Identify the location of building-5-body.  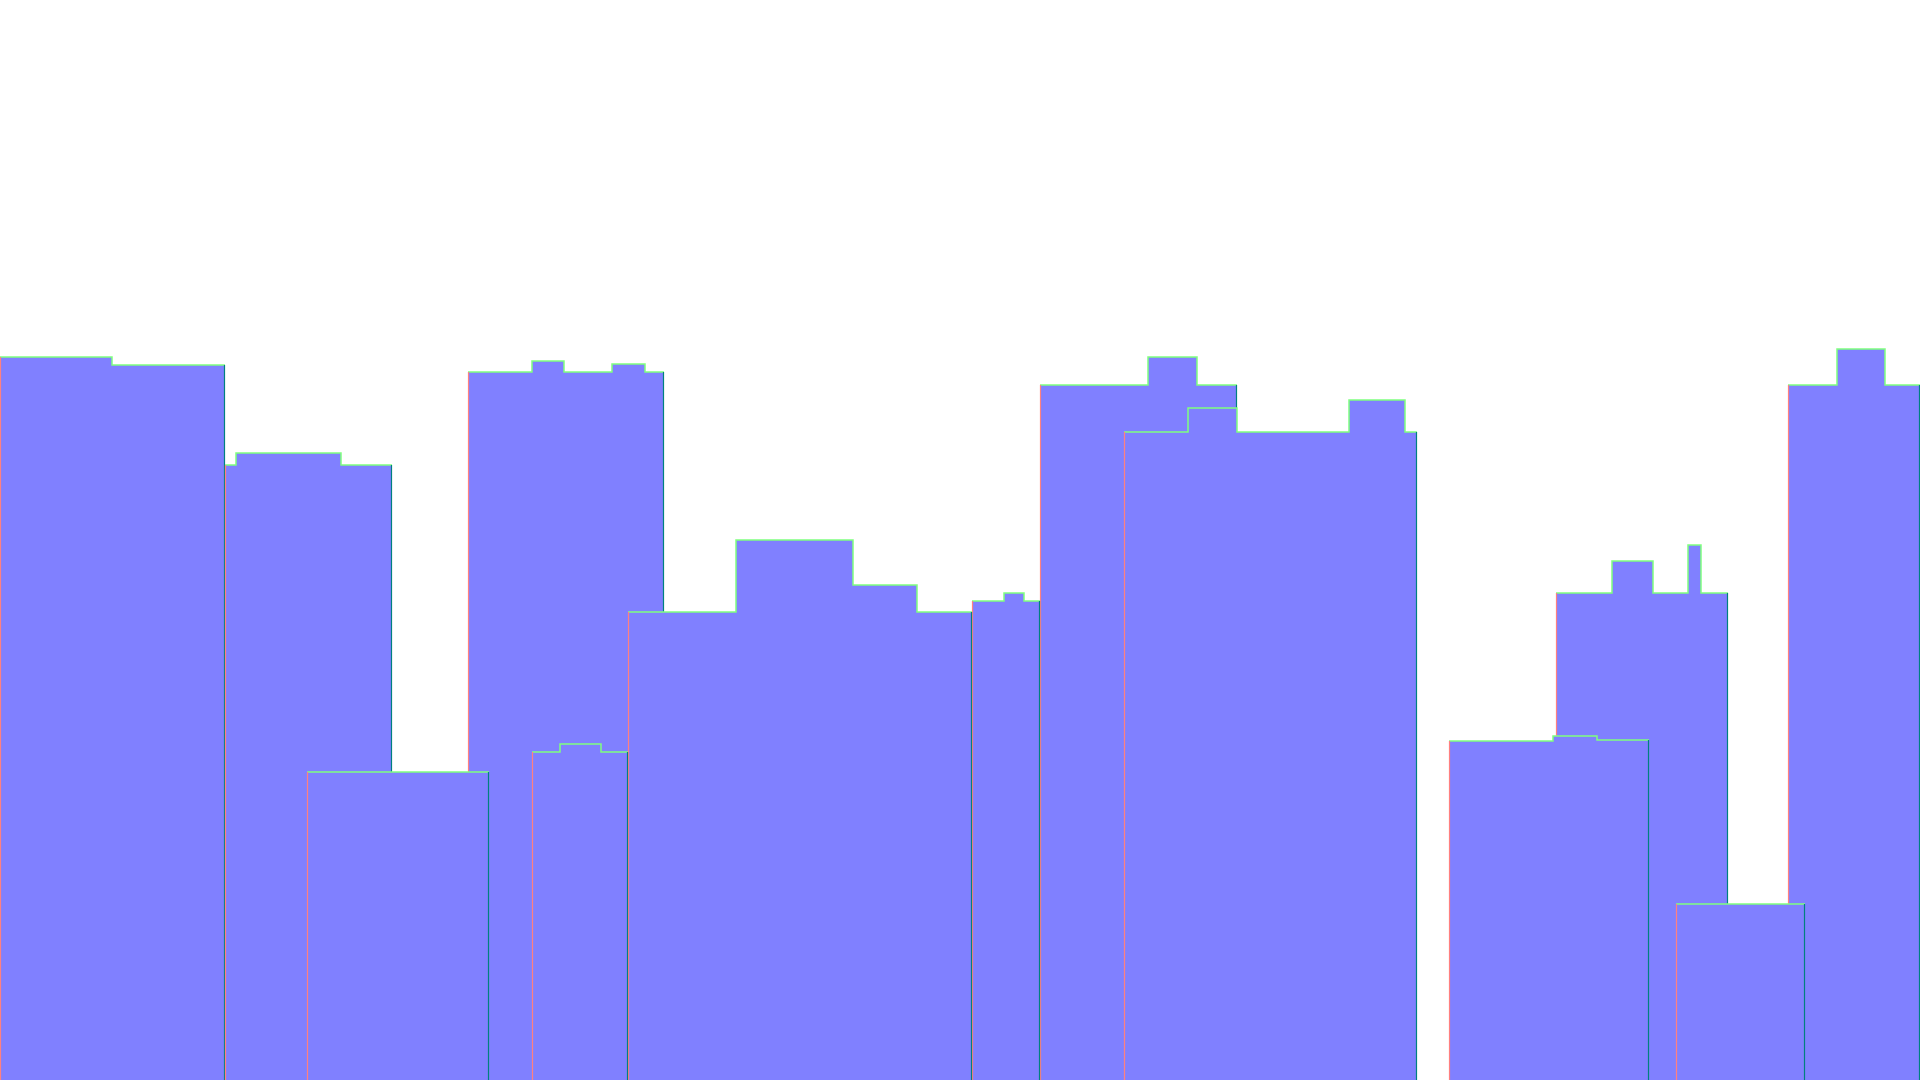
(800, 810).